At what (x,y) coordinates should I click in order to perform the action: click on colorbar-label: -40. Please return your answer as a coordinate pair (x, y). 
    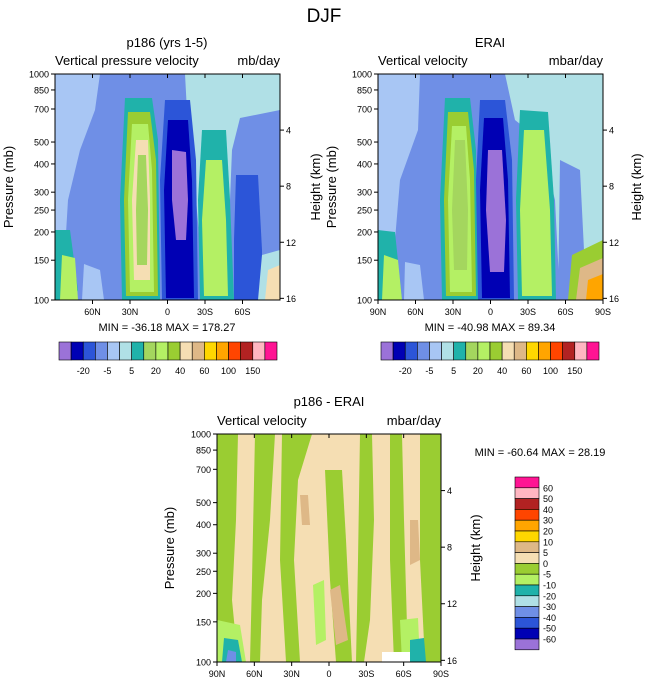
    Looking at the image, I should click on (549, 618).